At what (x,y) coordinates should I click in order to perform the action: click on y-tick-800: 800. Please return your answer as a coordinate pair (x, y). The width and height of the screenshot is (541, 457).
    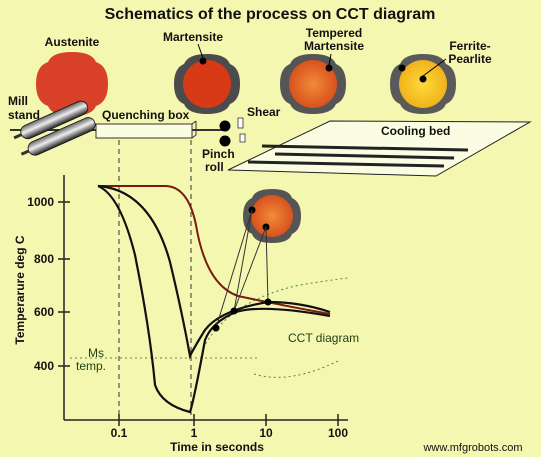
    Looking at the image, I should click on (44, 259).